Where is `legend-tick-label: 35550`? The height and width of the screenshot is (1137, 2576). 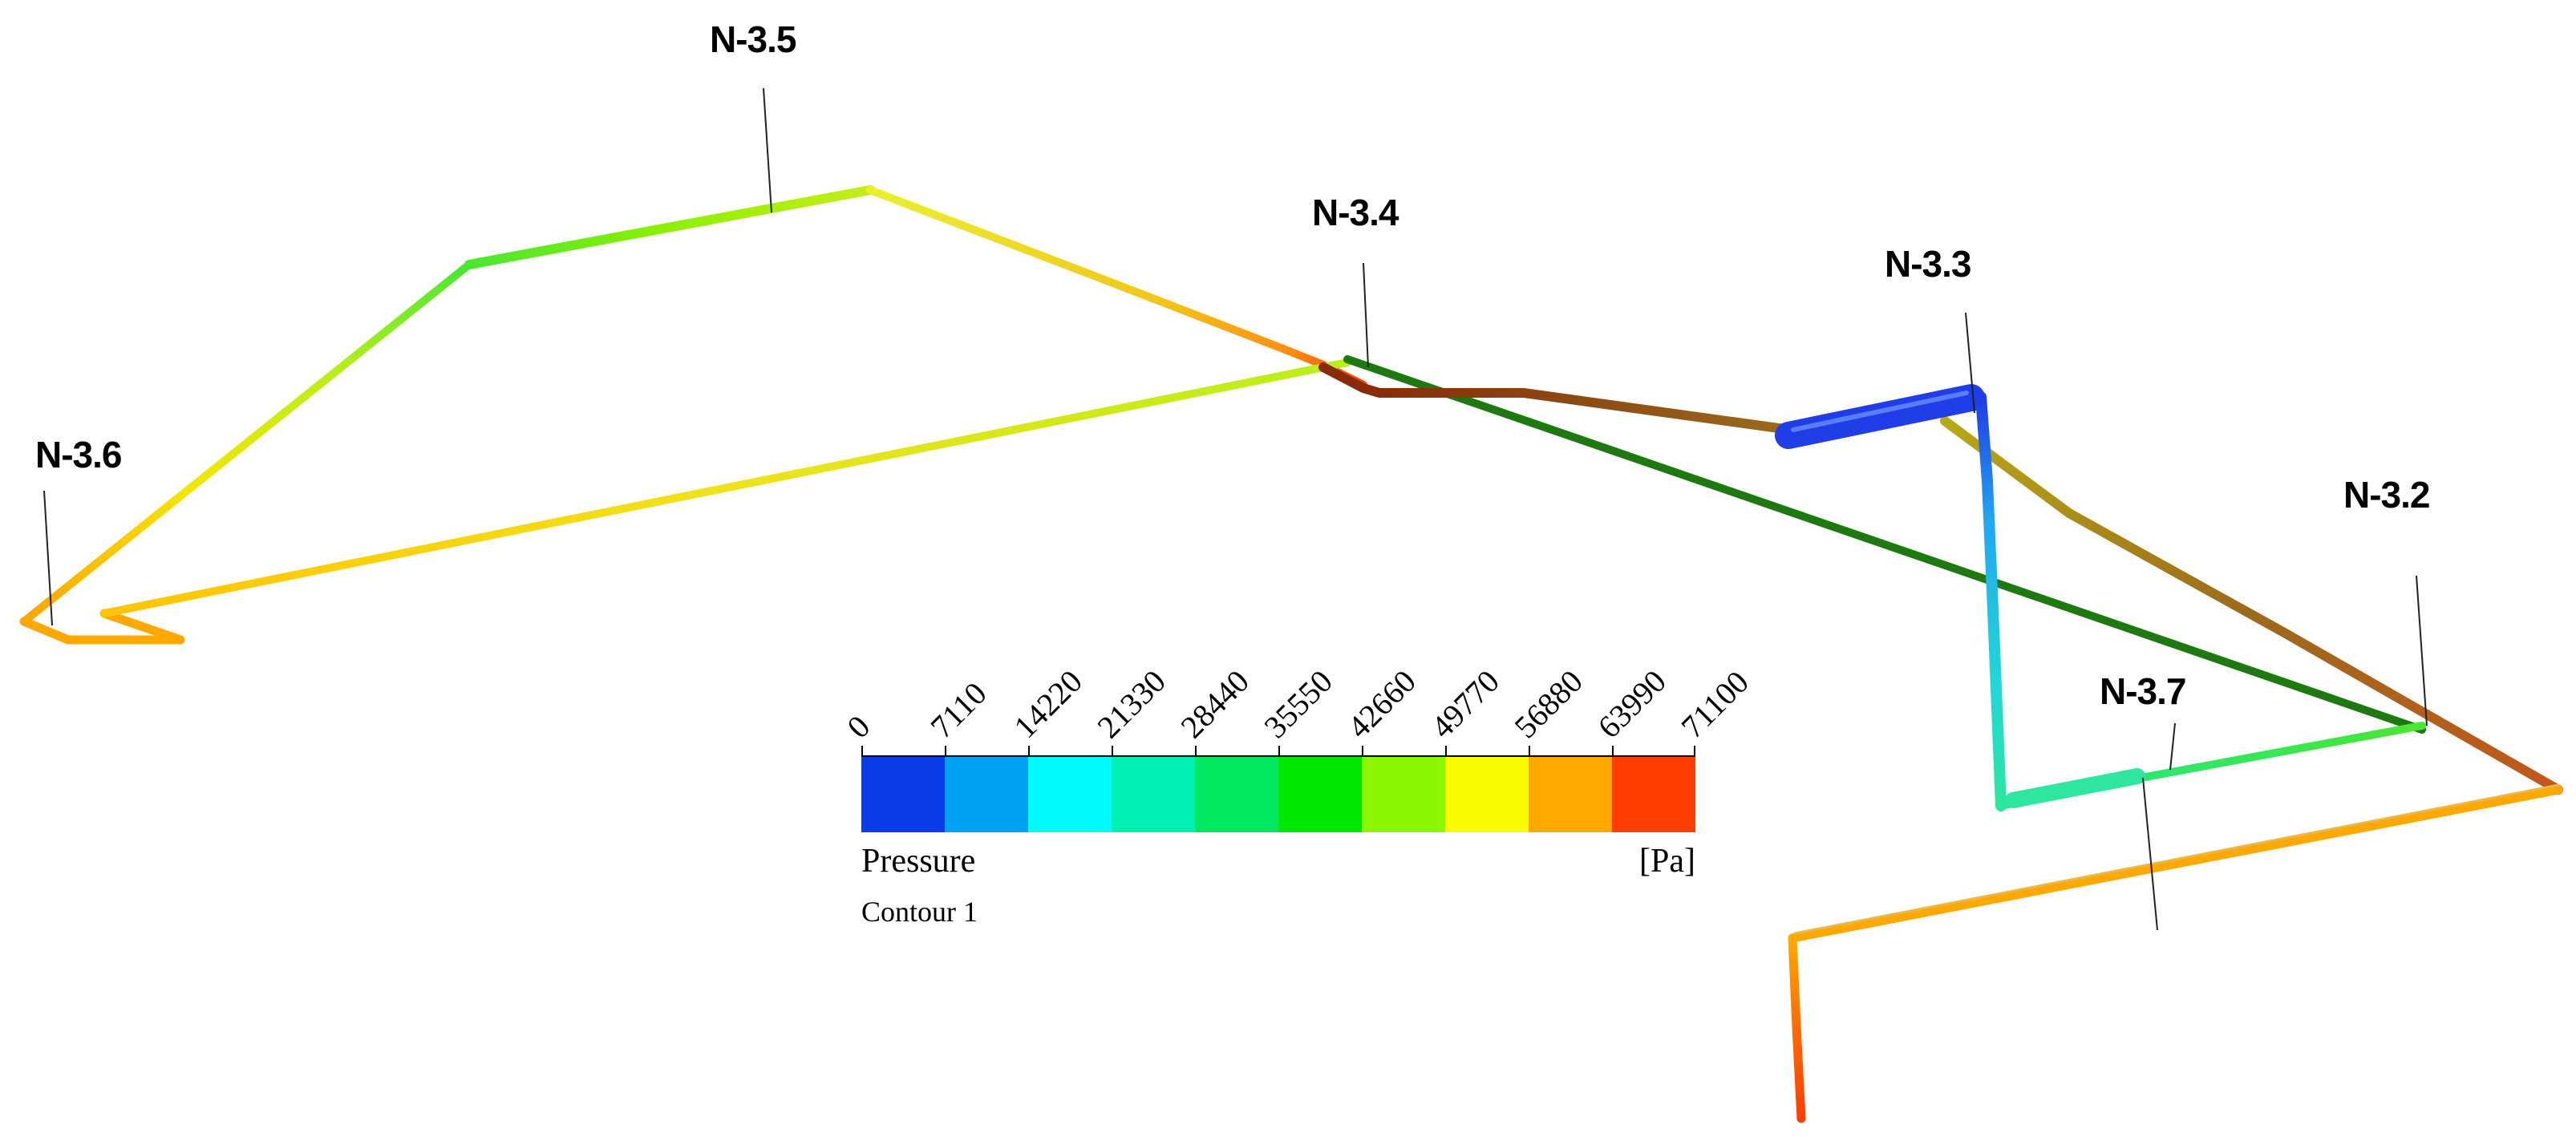
legend-tick-label: 35550 is located at coordinates (1298, 704).